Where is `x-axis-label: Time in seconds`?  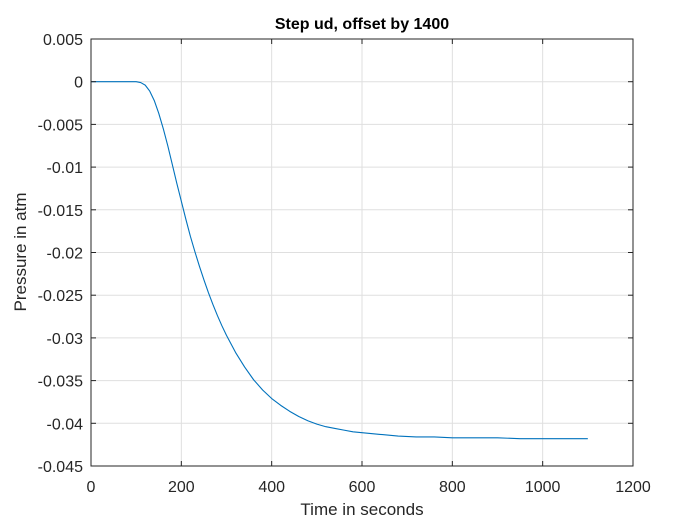 x-axis-label: Time in seconds is located at coordinates (361, 509).